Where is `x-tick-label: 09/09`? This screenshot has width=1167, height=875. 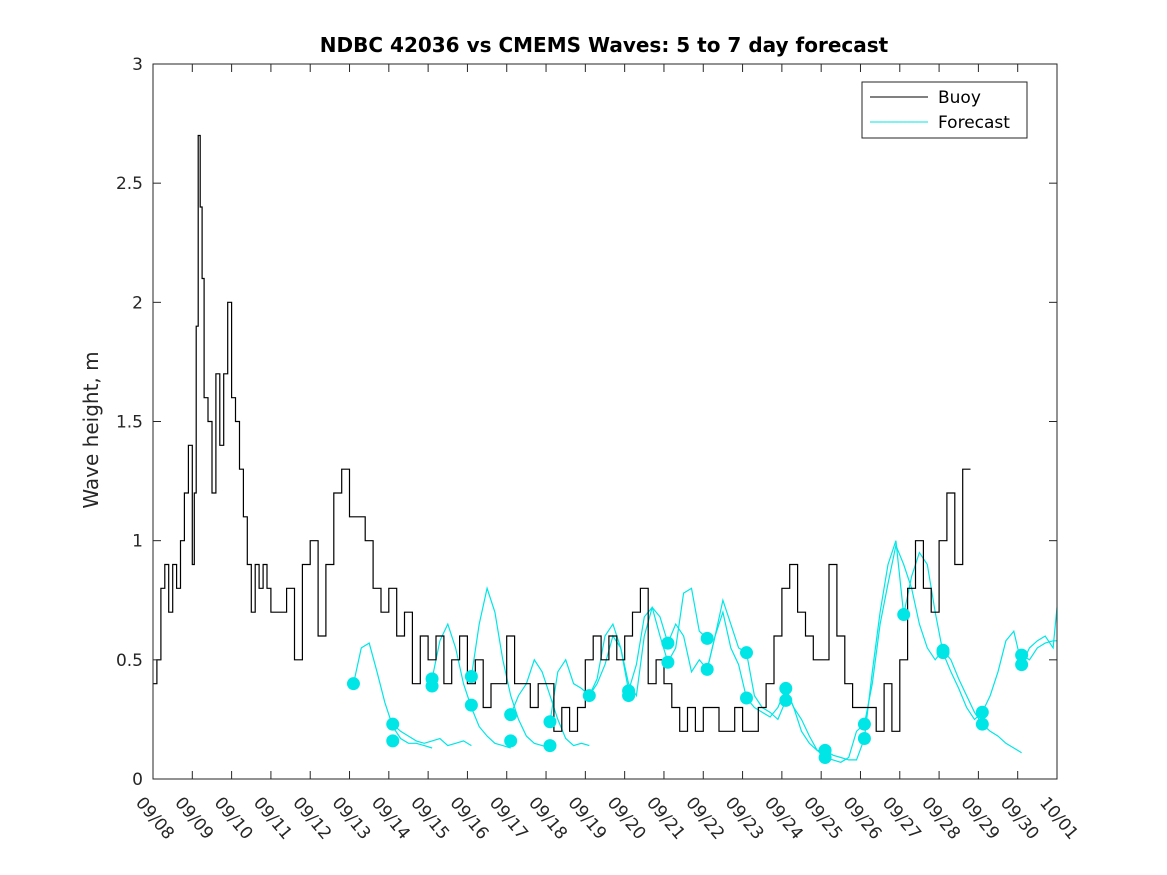
x-tick-label: 09/09 is located at coordinates (193, 818).